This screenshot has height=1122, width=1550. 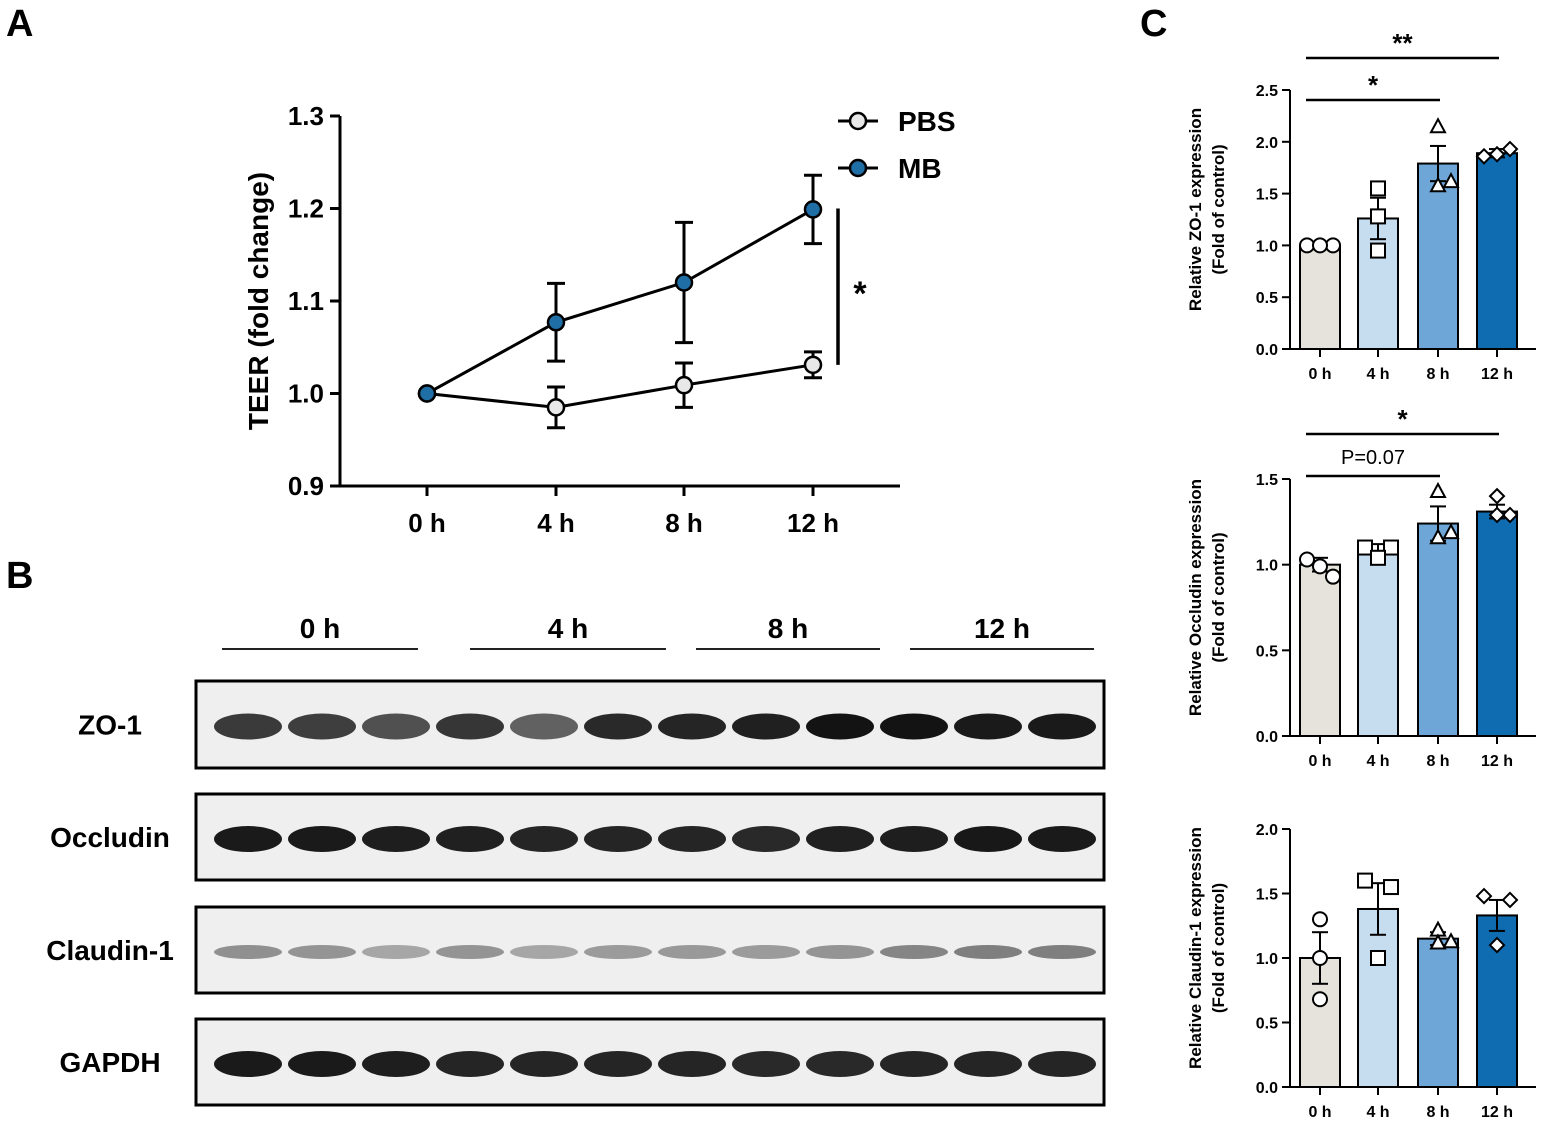 What do you see at coordinates (110, 950) in the screenshot?
I see `blot-row-label: Claudin-1` at bounding box center [110, 950].